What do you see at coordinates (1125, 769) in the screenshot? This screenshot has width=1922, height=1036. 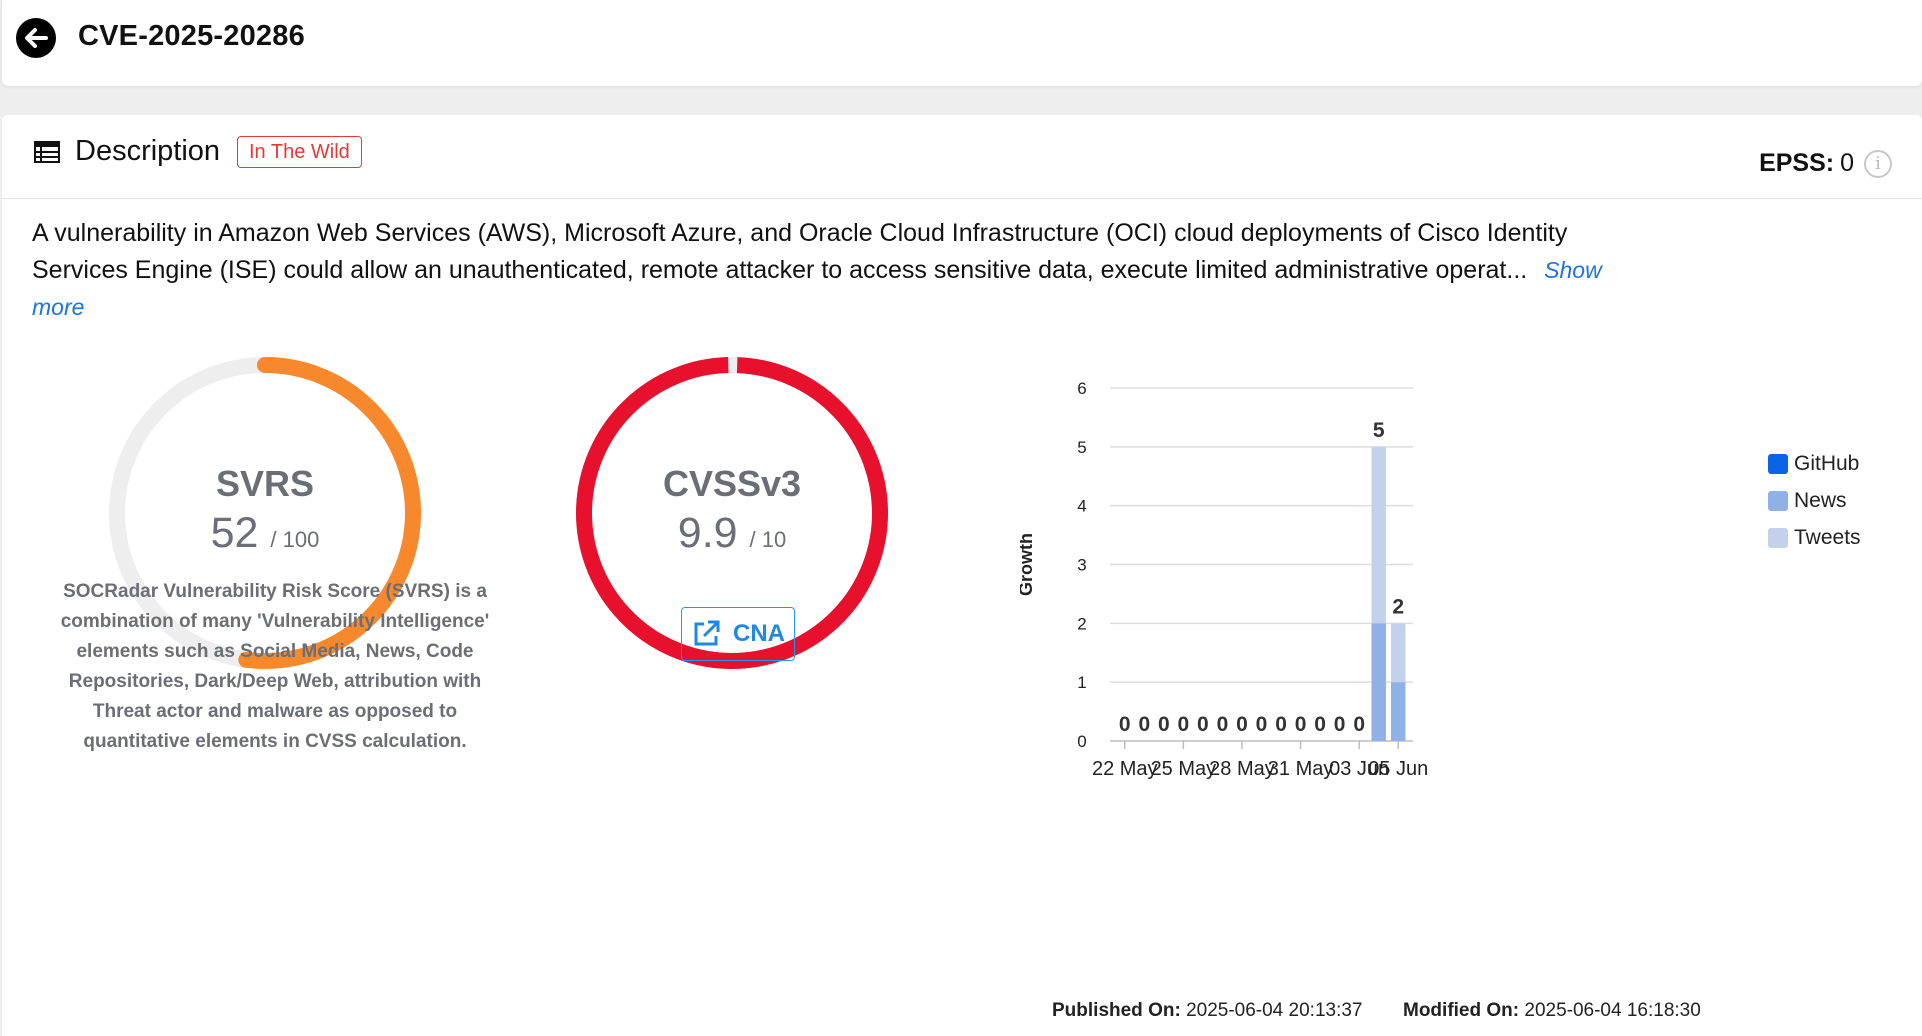 I see `x-tick-label: 22 May` at bounding box center [1125, 769].